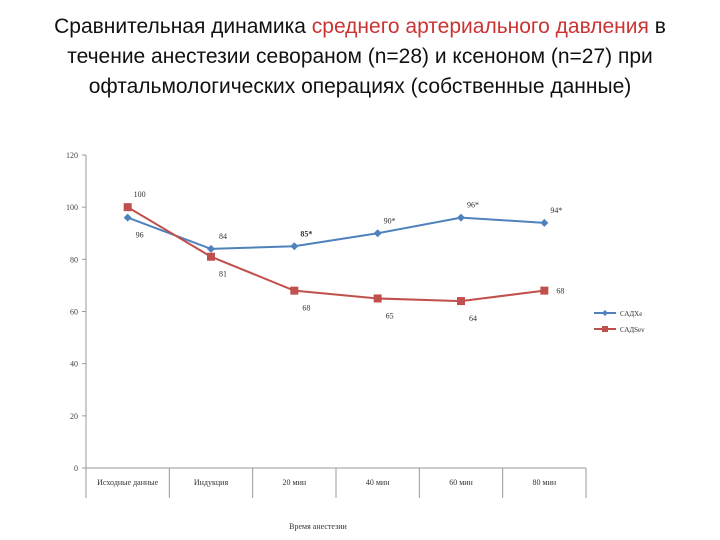 The image size is (720, 540). I want to click on data-label: 90*, so click(390, 220).